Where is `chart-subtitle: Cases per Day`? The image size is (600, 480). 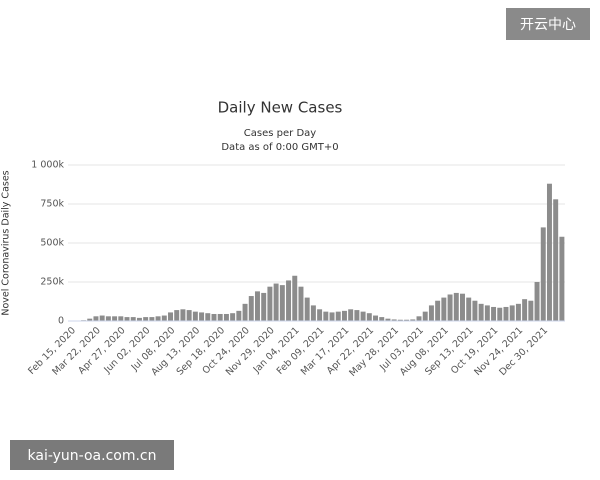
chart-subtitle: Cases per Day is located at coordinates (280, 133).